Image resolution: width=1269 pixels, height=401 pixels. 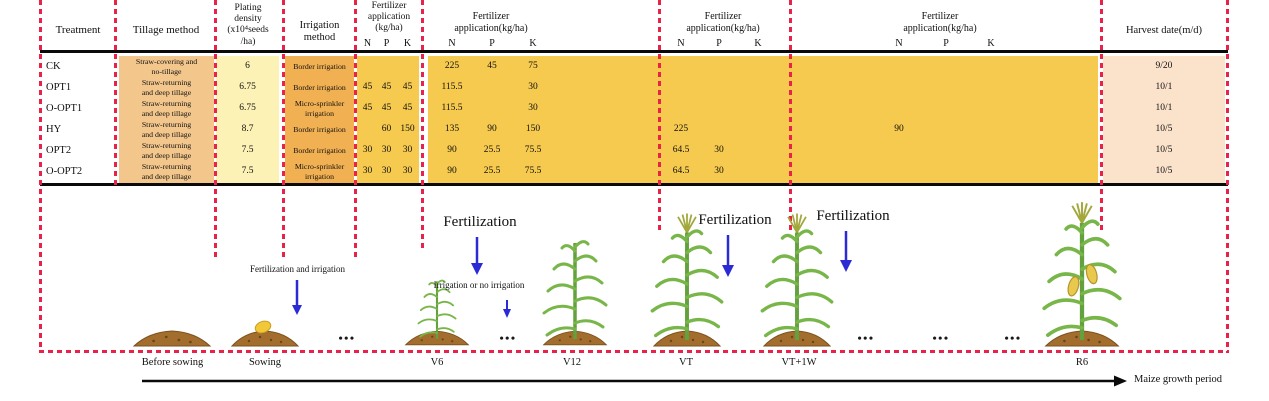 I want to click on seed-icon, so click(x=263, y=327).